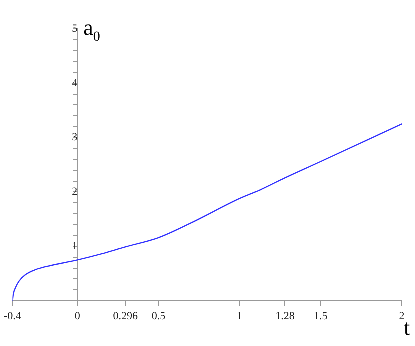 The width and height of the screenshot is (415, 346). What do you see at coordinates (77, 316) in the screenshot?
I see `x-tick-label: 0` at bounding box center [77, 316].